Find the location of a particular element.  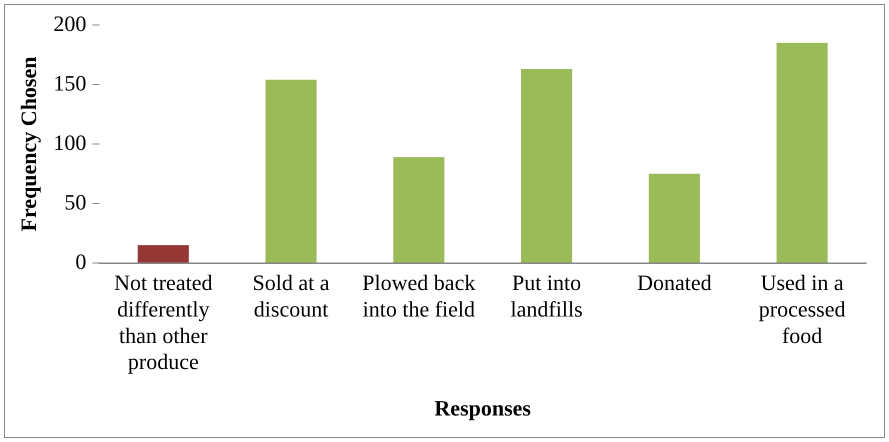

x-tick-label: Not treated differently than other produce is located at coordinates (163, 322).